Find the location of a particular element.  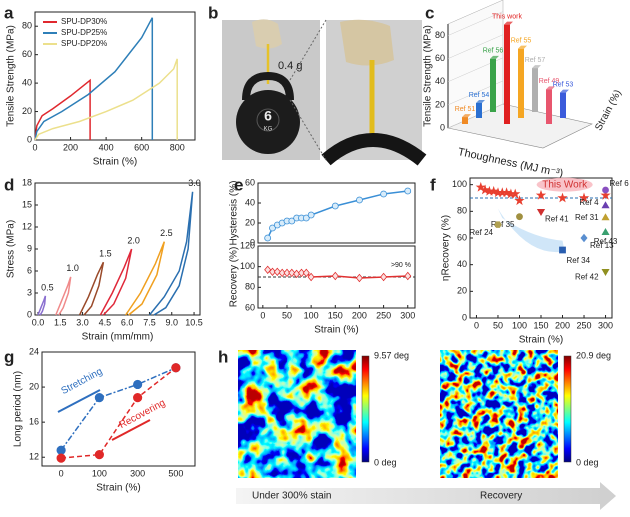

plot-frame is located at coordinates (115, 76).